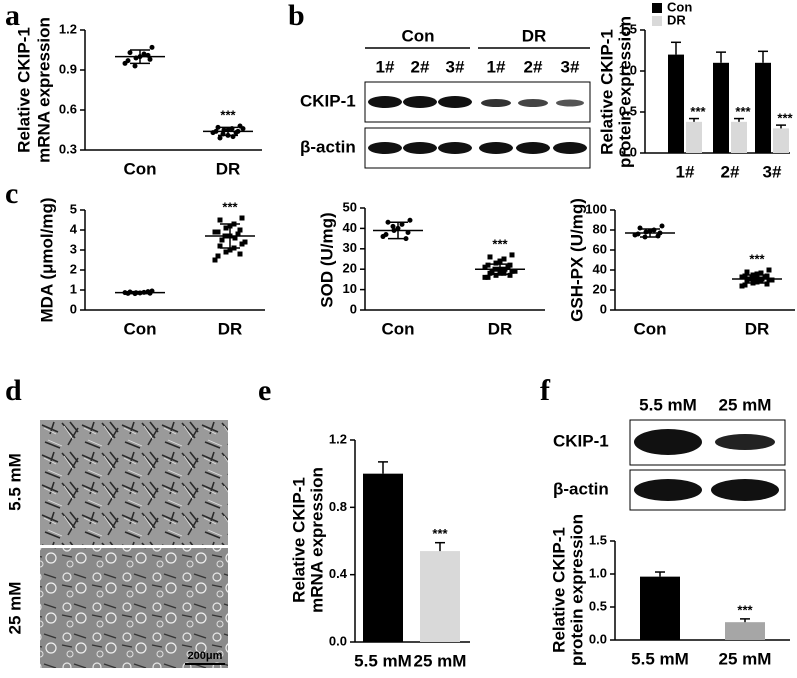 The height and width of the screenshot is (678, 797). What do you see at coordinates (13, 390) in the screenshot?
I see `panel-letter: d` at bounding box center [13, 390].